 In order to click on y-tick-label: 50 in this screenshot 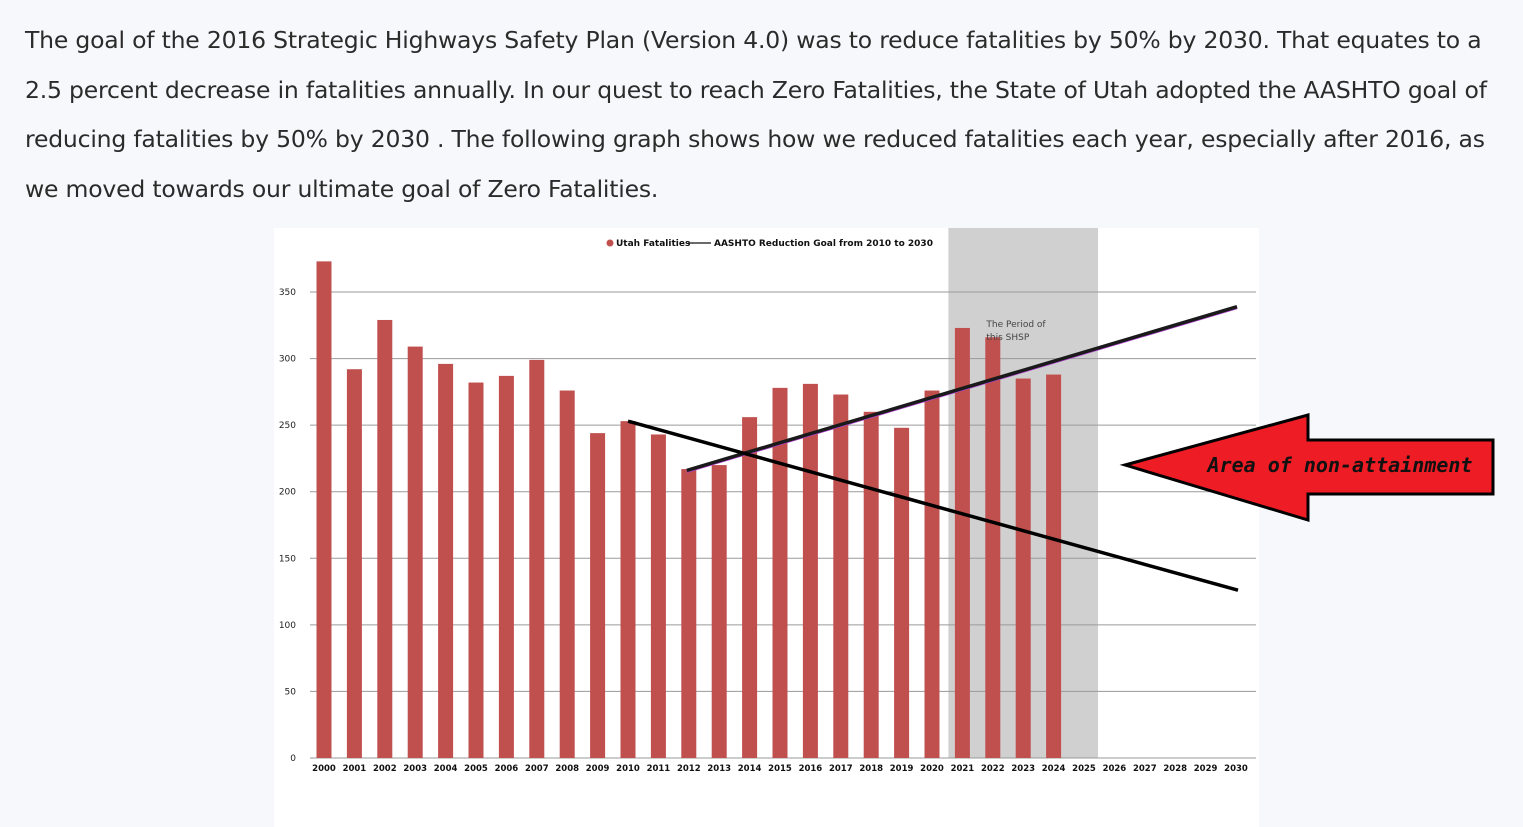, I will do `click(291, 692)`.